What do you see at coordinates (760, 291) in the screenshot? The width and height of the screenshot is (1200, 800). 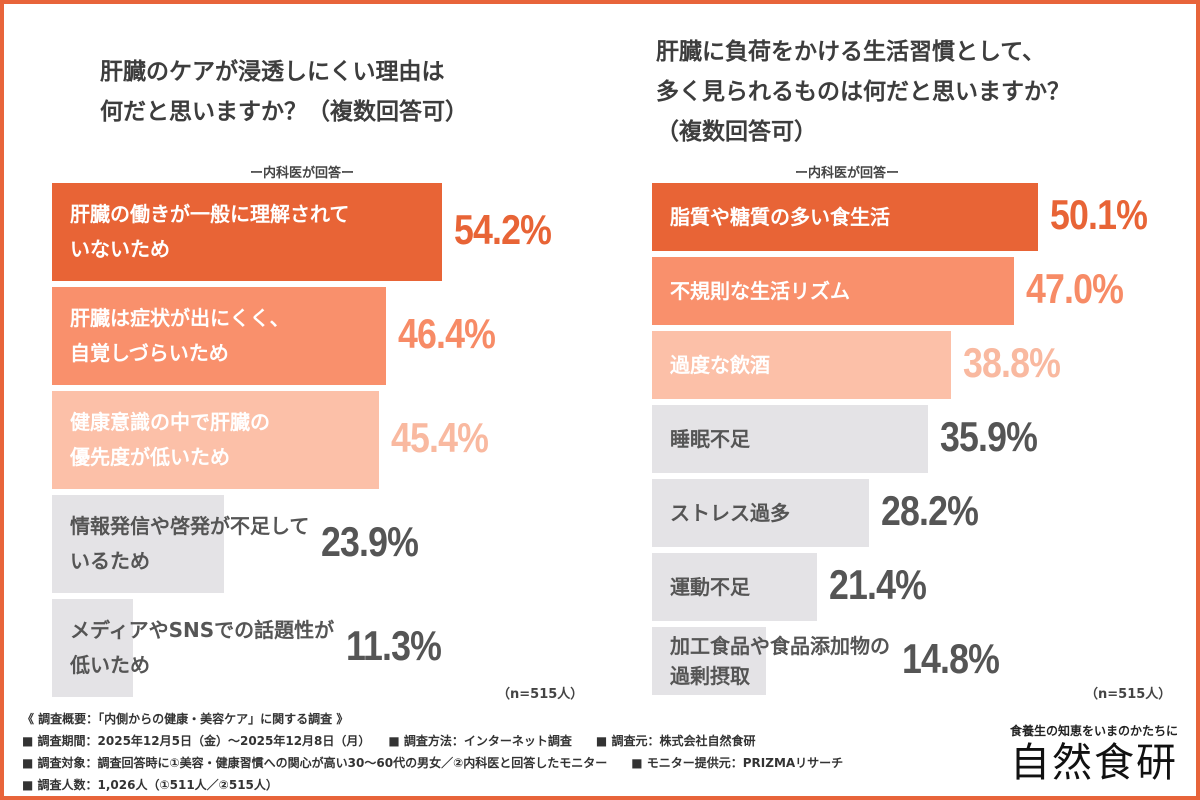 I see `bar-label: 不規則な生活リズム` at bounding box center [760, 291].